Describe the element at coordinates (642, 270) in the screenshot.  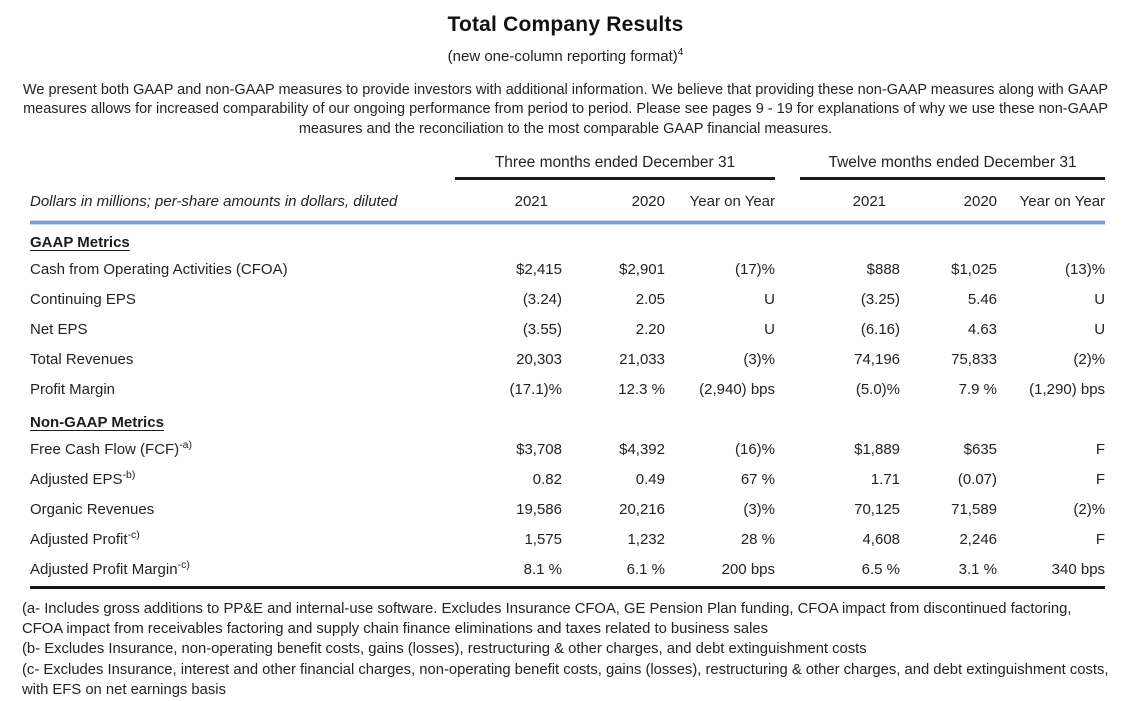
I see `cell-q-2020: $2,901` at that location.